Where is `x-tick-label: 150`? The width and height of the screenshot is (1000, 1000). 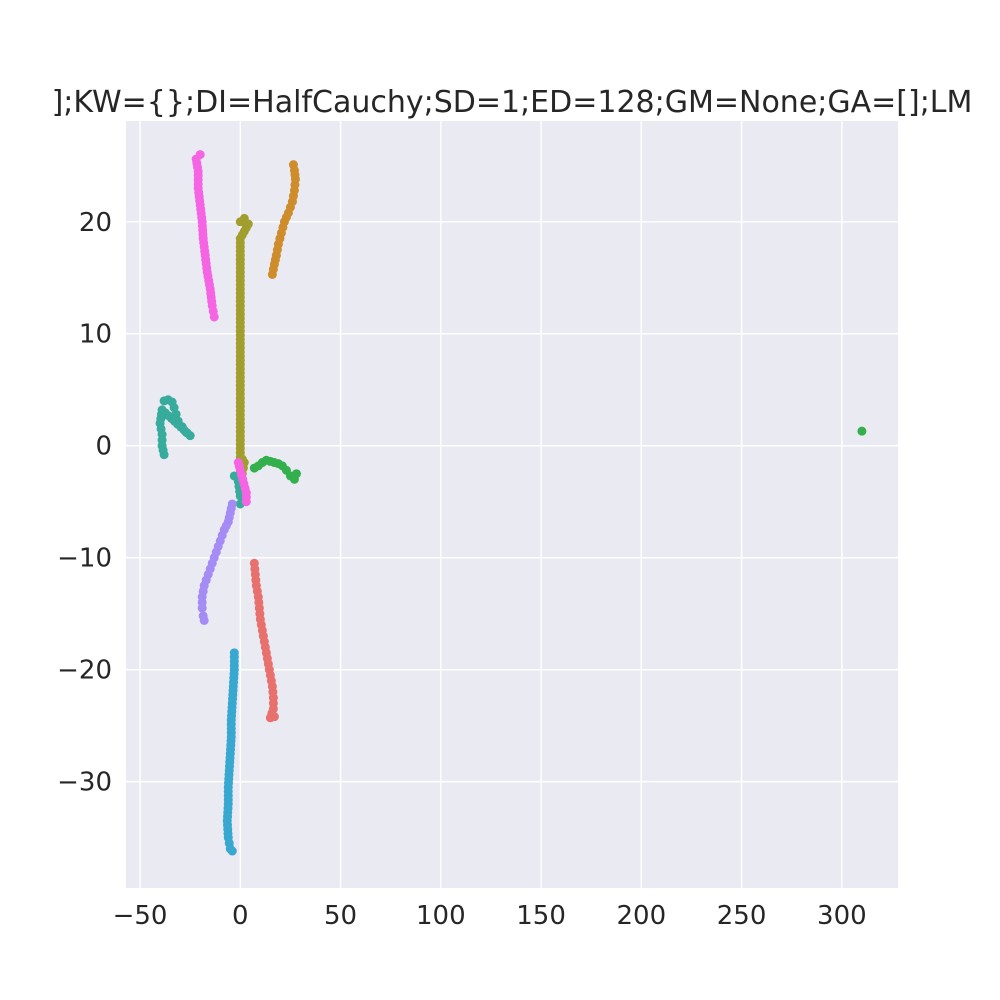
x-tick-label: 150 is located at coordinates (541, 916).